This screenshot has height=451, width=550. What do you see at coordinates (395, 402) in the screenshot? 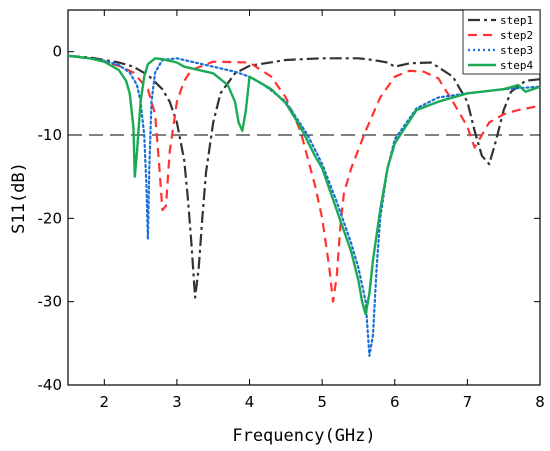
I see `x-tick-label: 6` at bounding box center [395, 402].